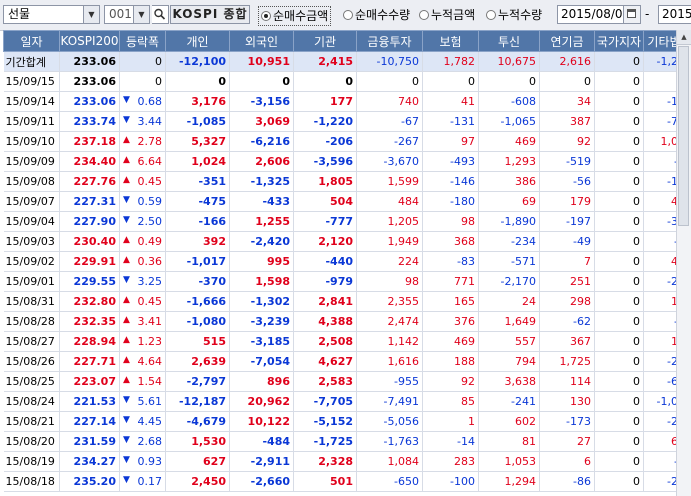  What do you see at coordinates (142, 41) in the screenshot?
I see `column-header: 등락폭` at bounding box center [142, 41].